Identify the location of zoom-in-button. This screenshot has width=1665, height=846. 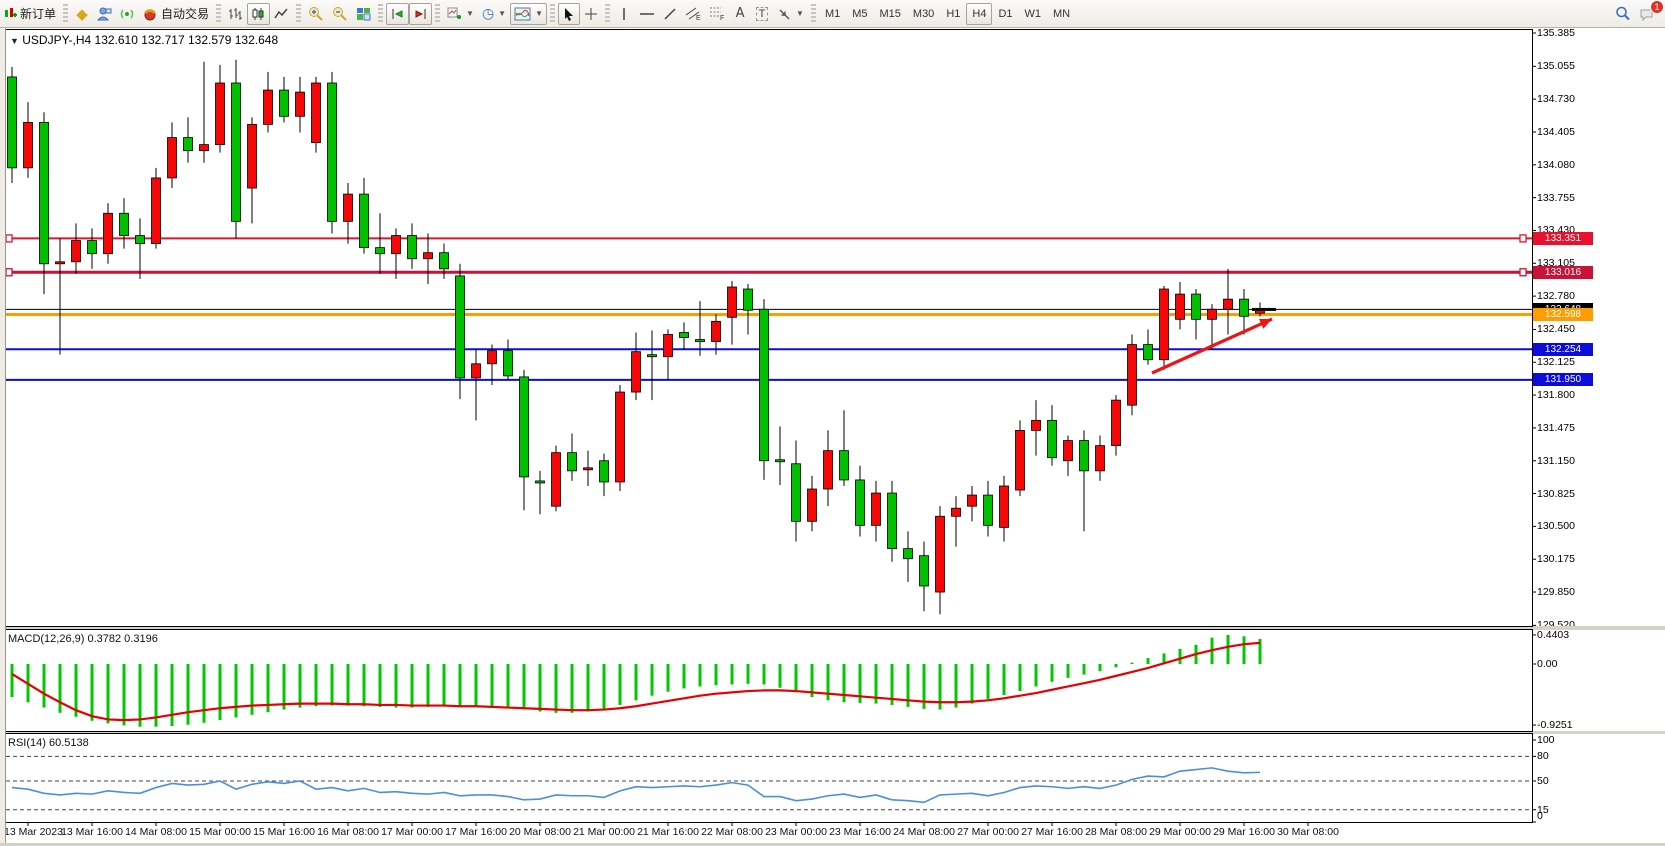
(316, 14).